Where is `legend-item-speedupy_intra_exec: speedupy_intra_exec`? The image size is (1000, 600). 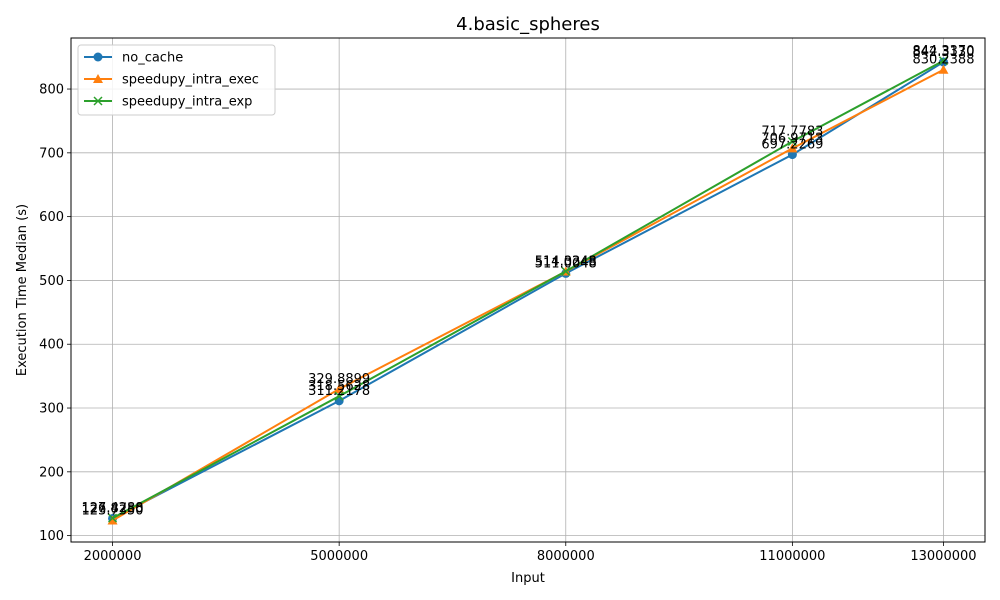
legend-item-speedupy_intra_exec: speedupy_intra_exec is located at coordinates (171, 80).